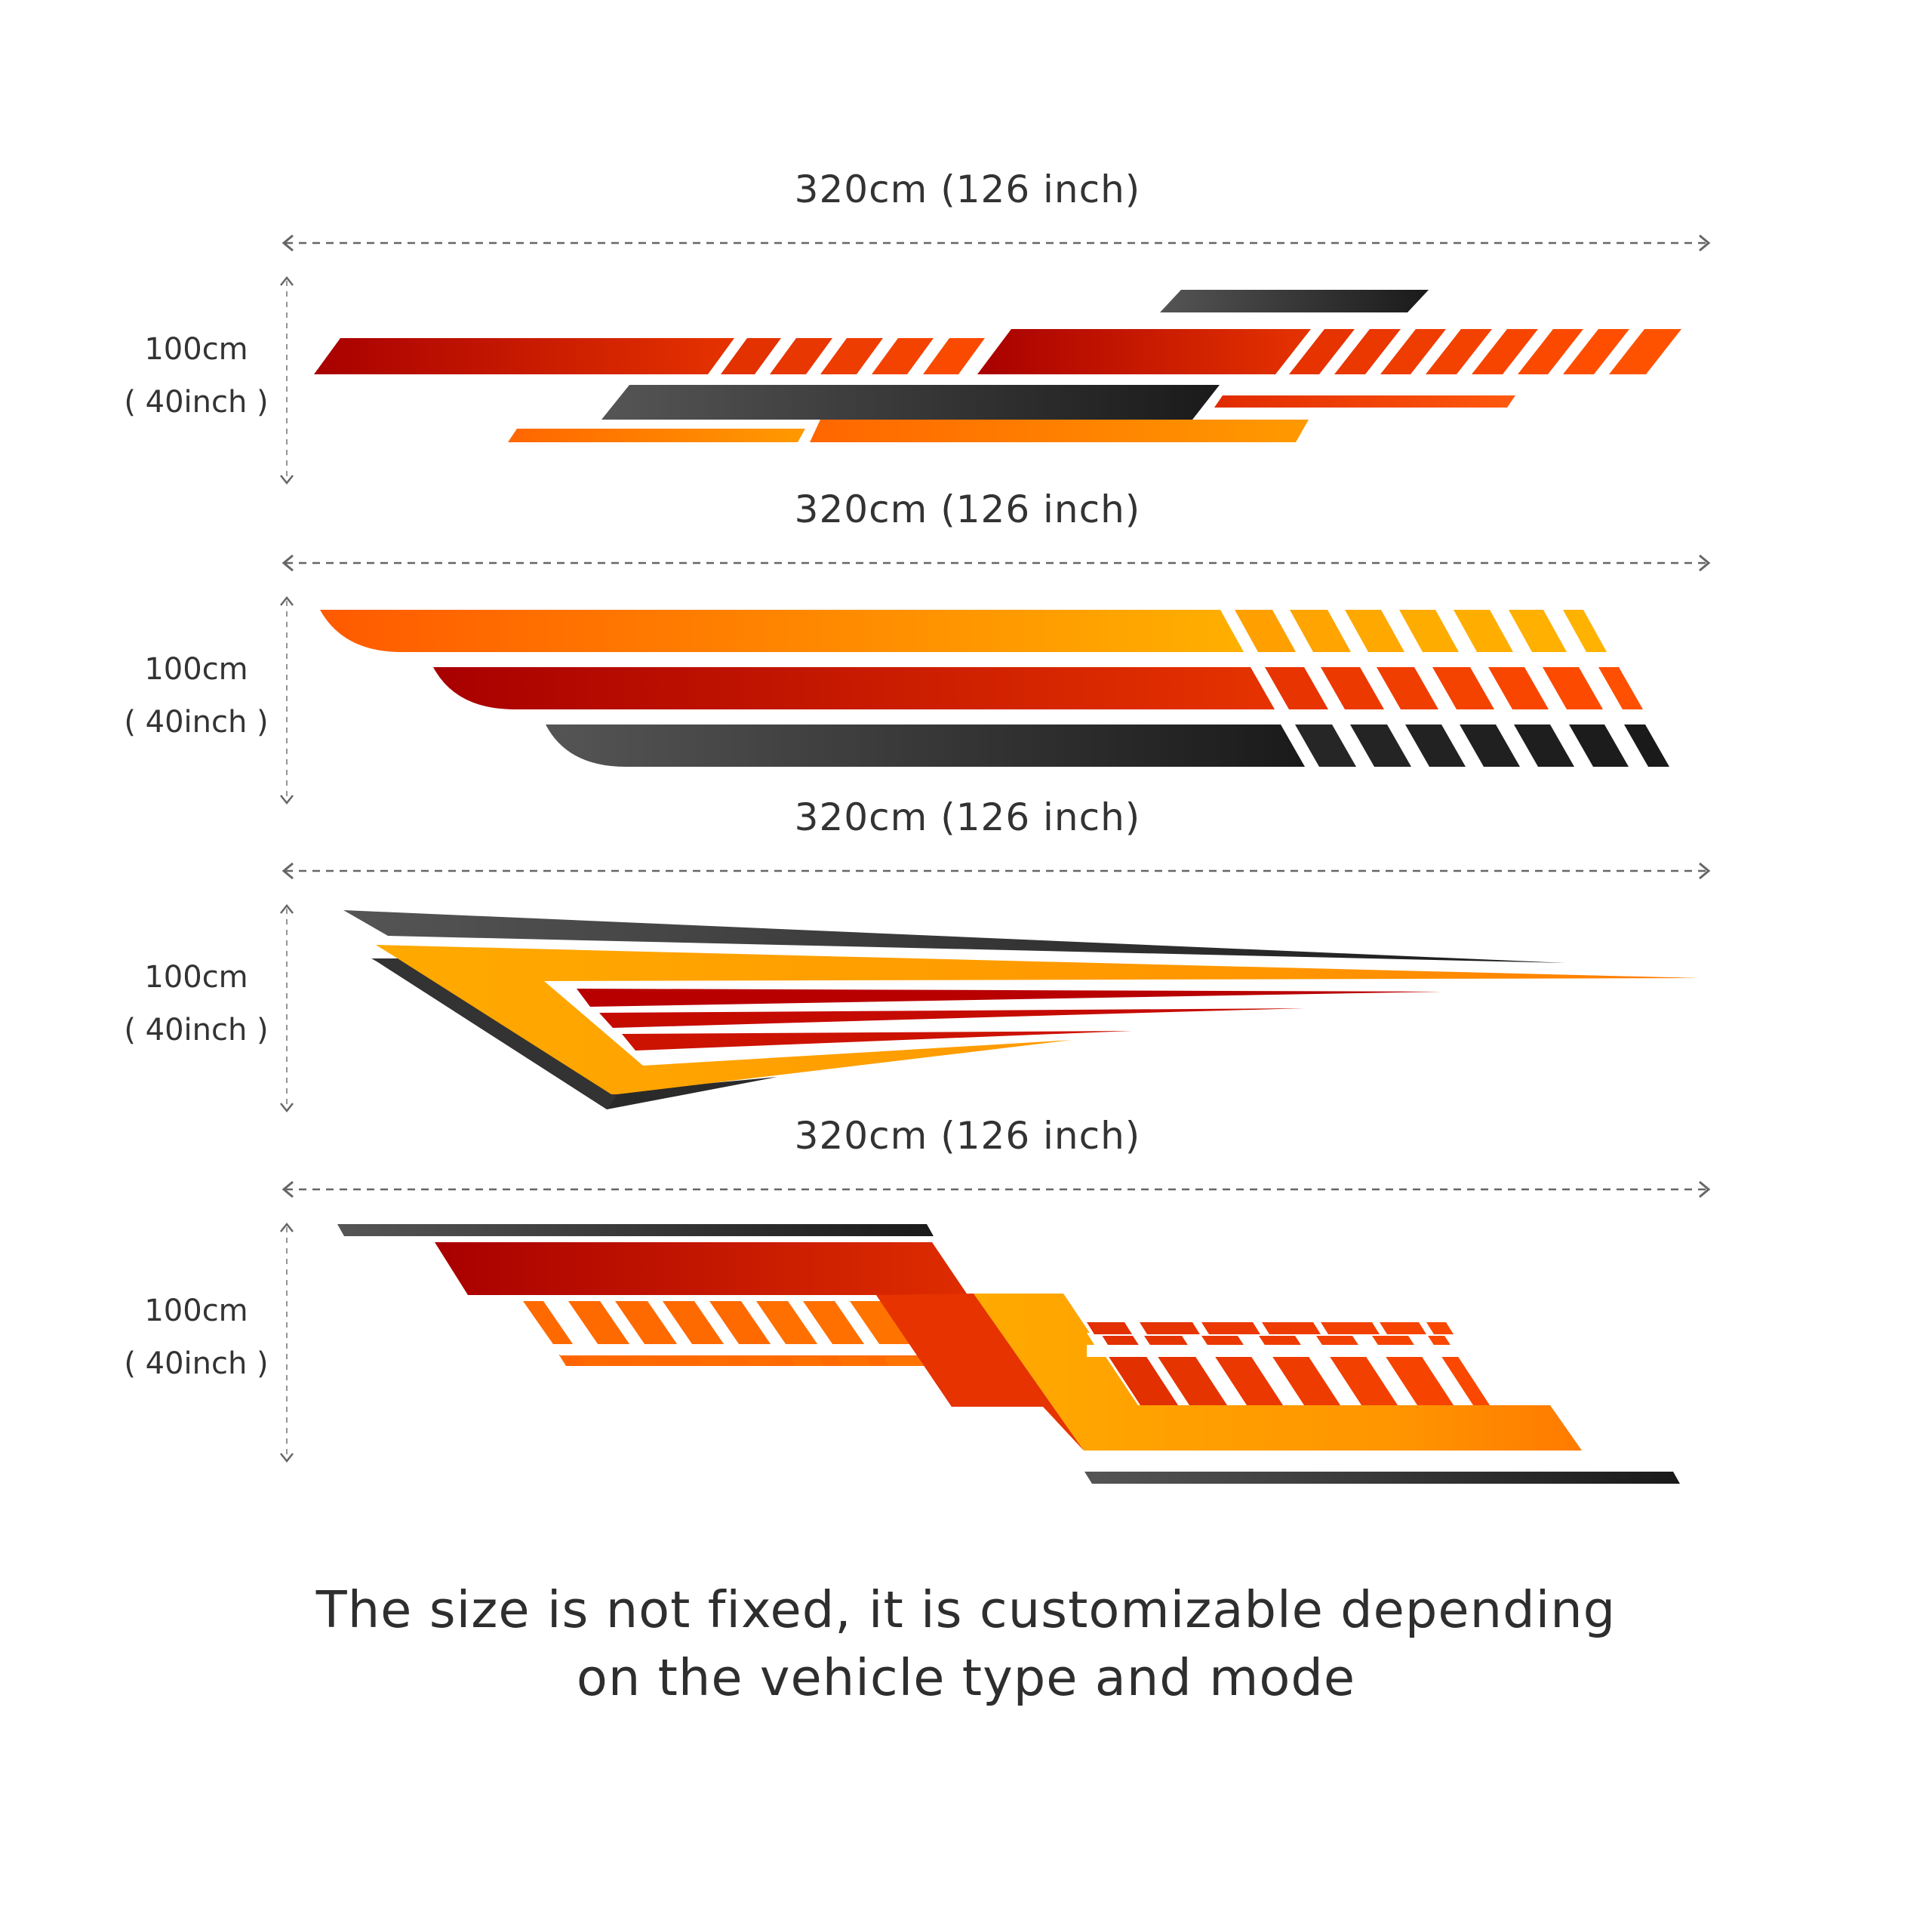 This screenshot has height=1932, width=1932. Describe the element at coordinates (967, 817) in the screenshot. I see `panel-3-width-label: 320cm (126 inch)` at that location.